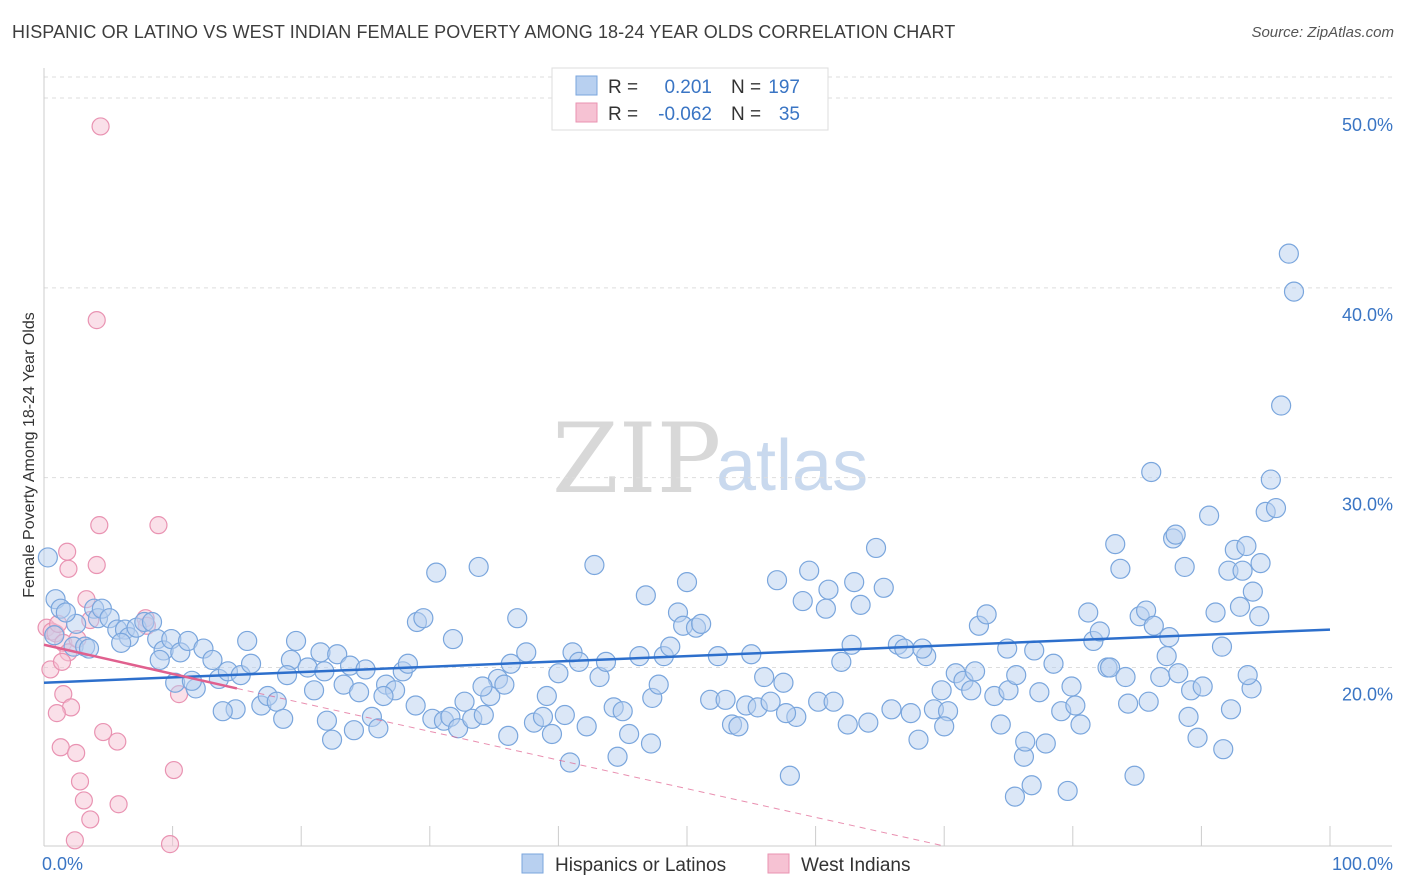  I want to click on correlation-legend: R = 0.201 N = 197 R = -0.062 N = 35, so click(690, 99).